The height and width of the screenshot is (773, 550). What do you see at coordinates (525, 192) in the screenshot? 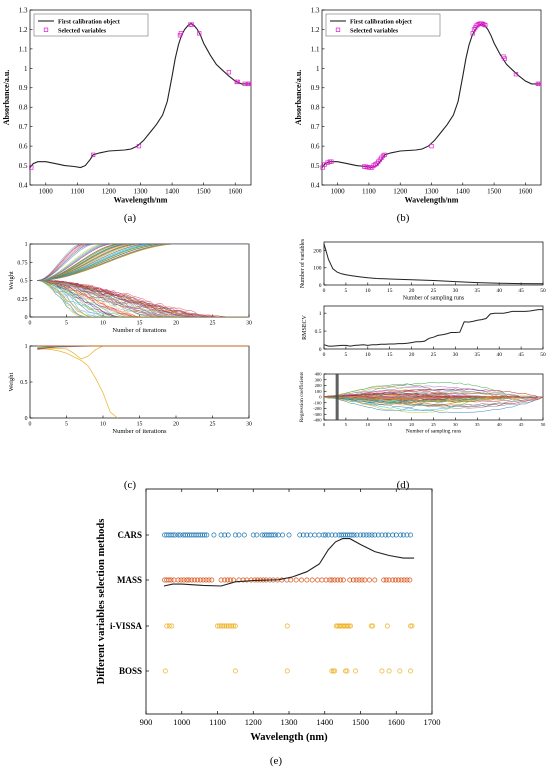
I see `x-tick-label: 1600` at bounding box center [525, 192].